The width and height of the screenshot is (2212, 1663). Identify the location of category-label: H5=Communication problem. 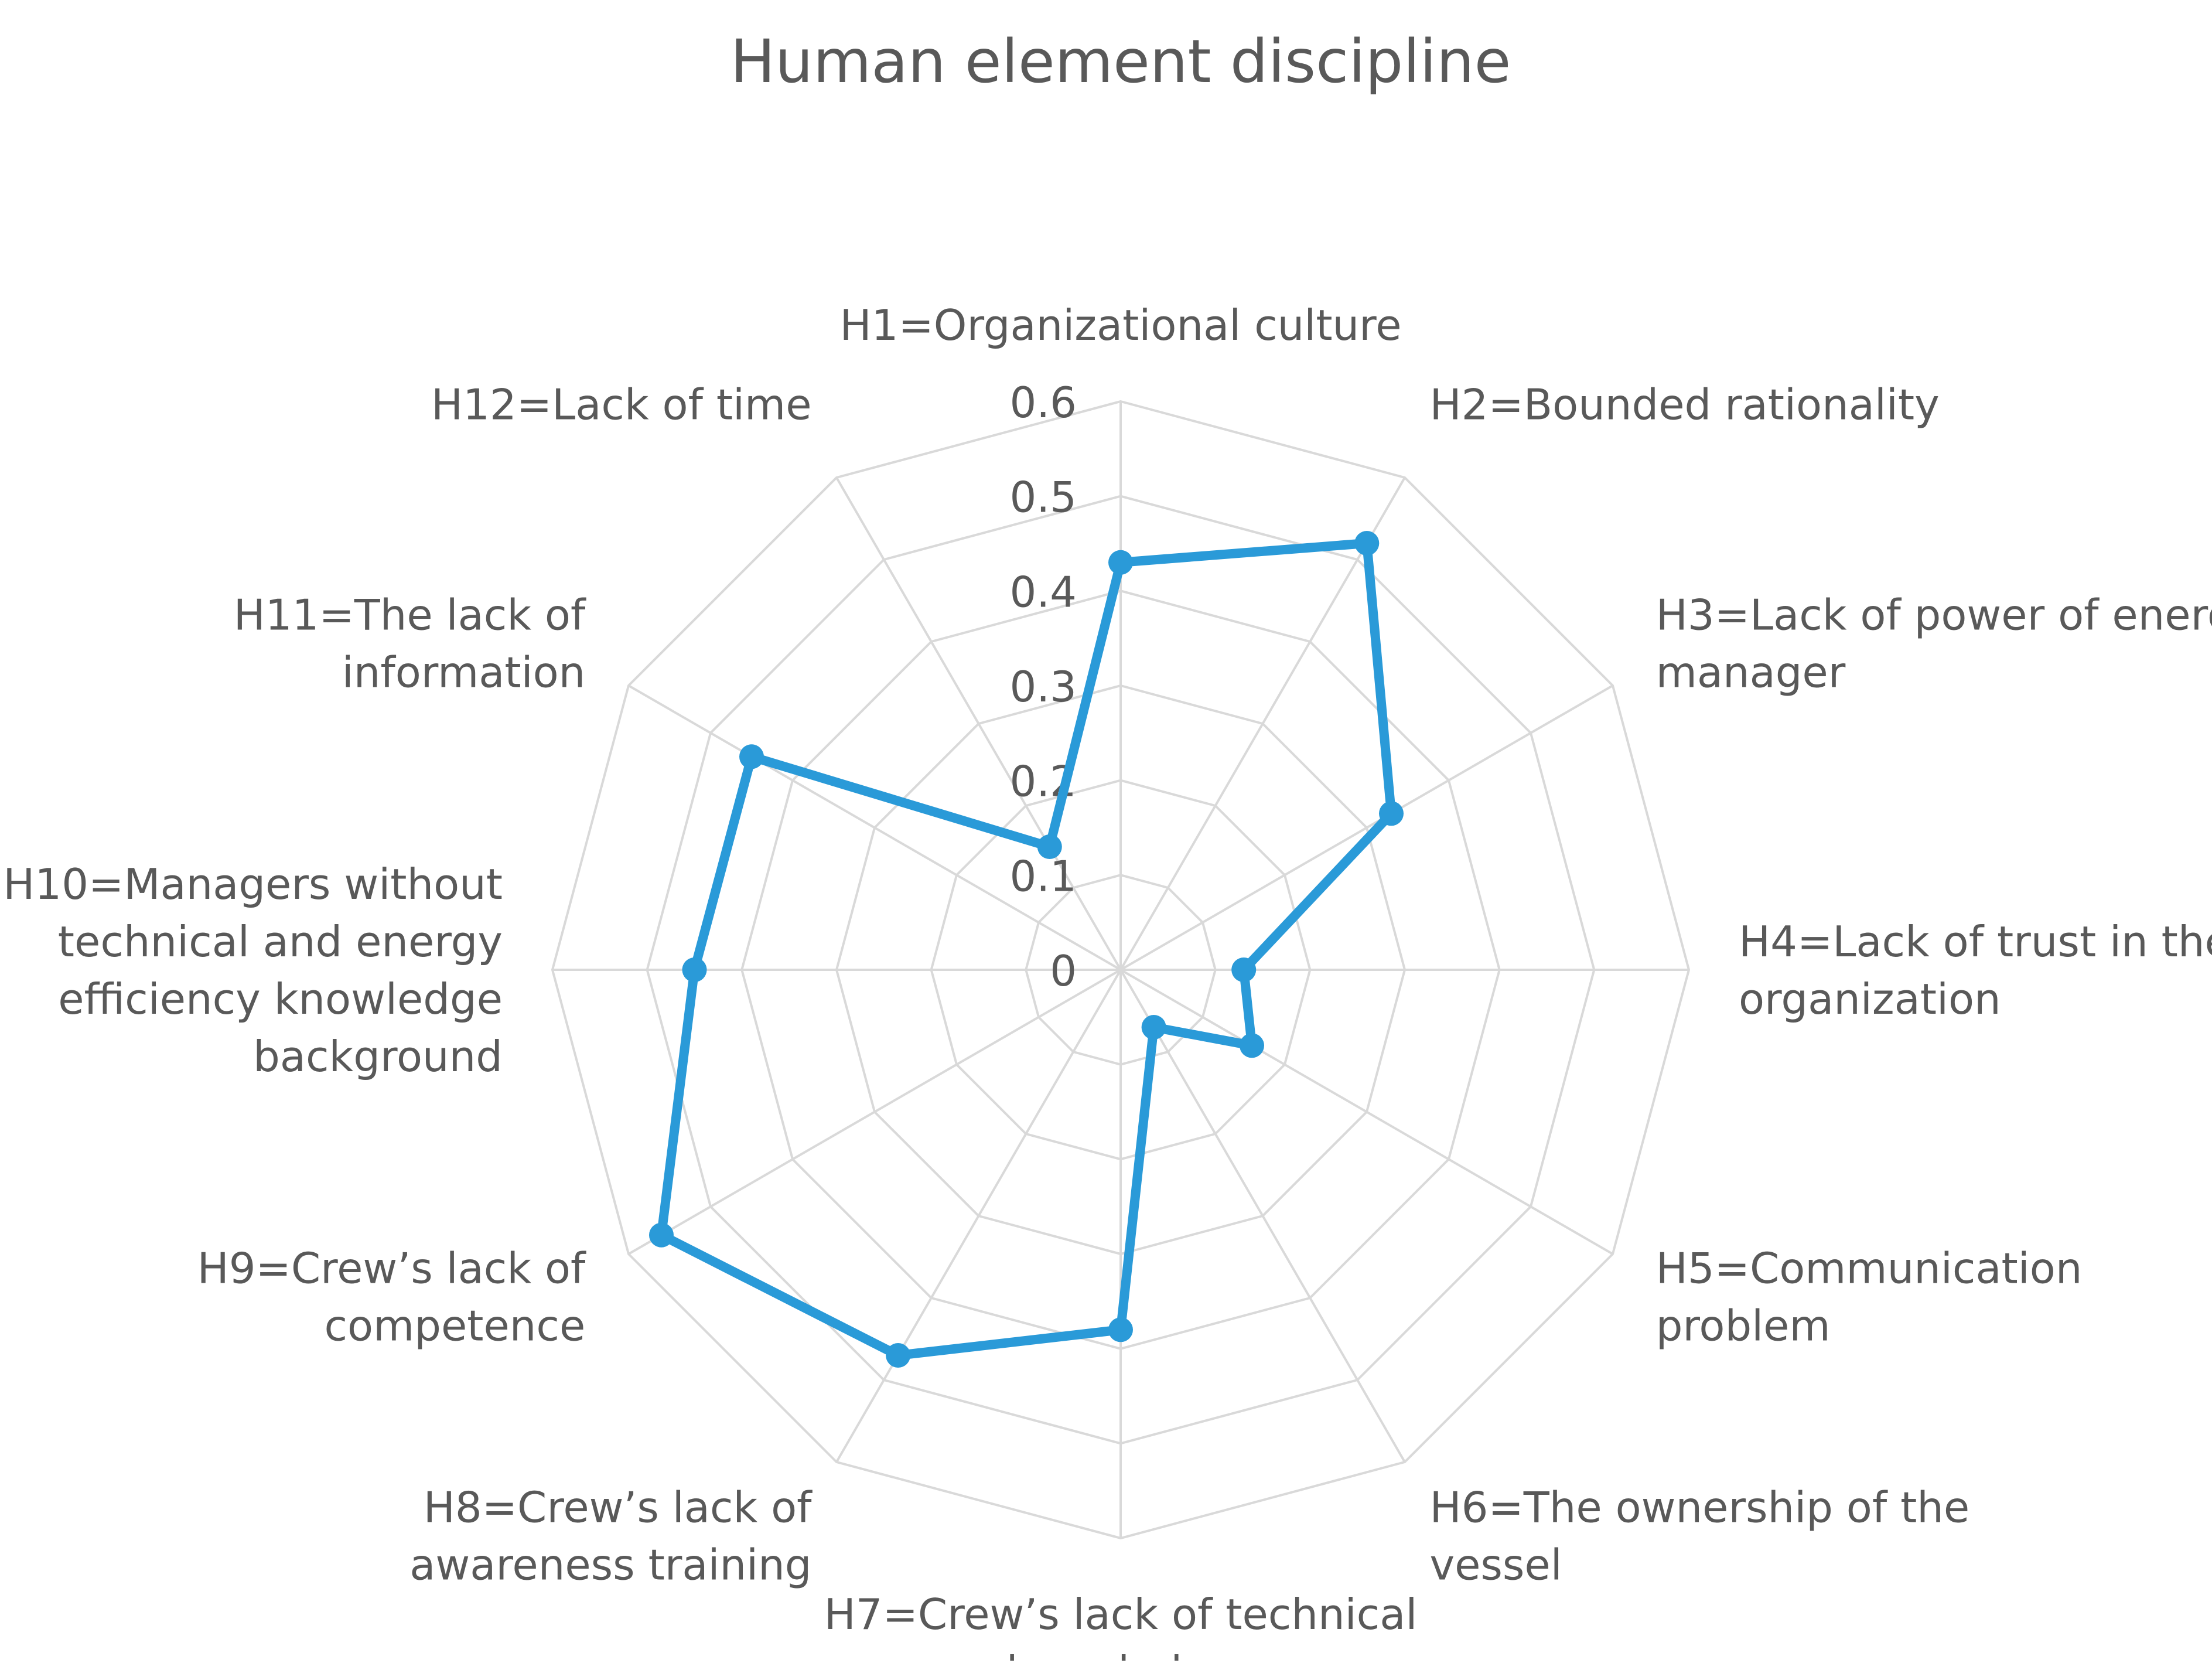
(1869, 1298).